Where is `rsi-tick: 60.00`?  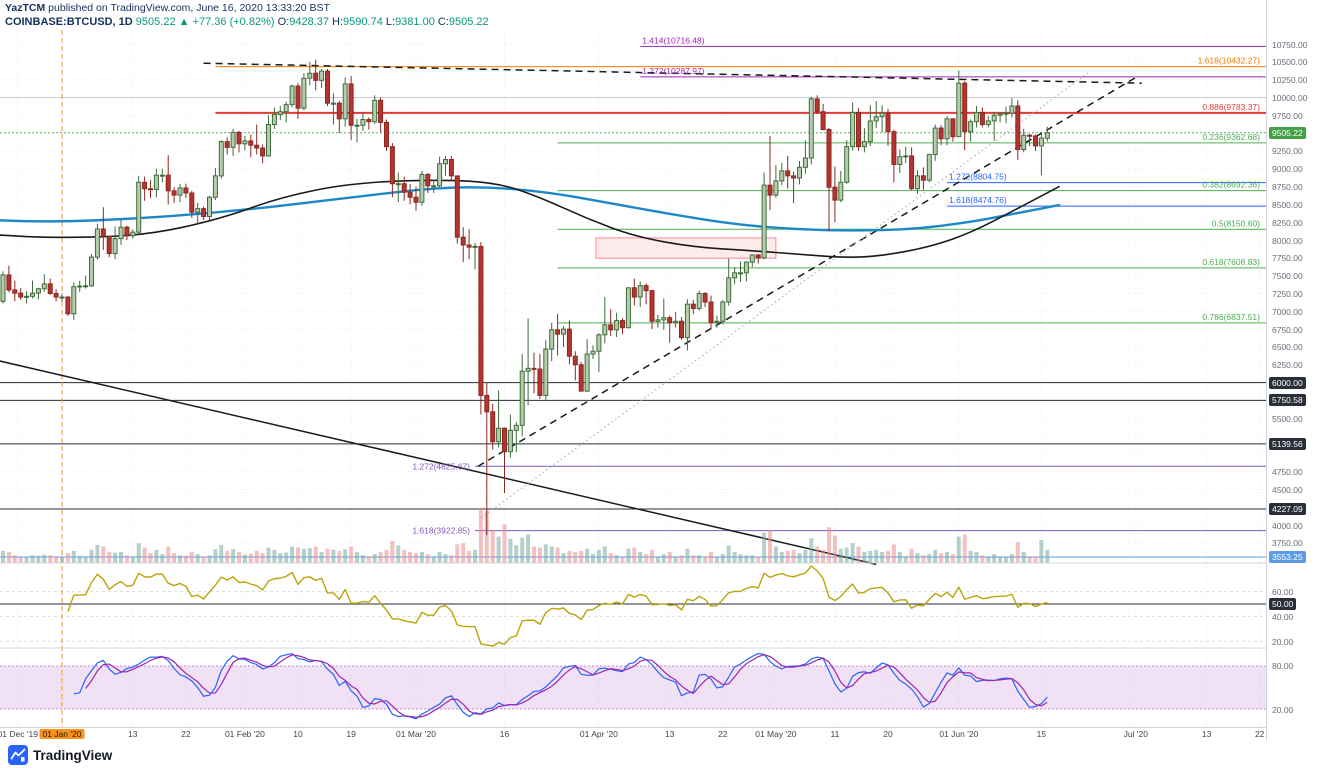
rsi-tick: 60.00 is located at coordinates (1283, 592).